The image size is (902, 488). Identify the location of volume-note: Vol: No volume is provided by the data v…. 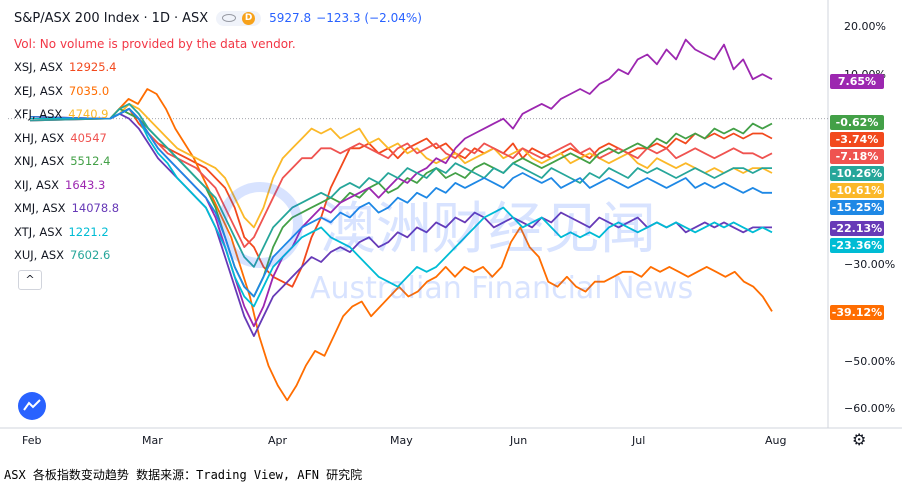
(155, 44).